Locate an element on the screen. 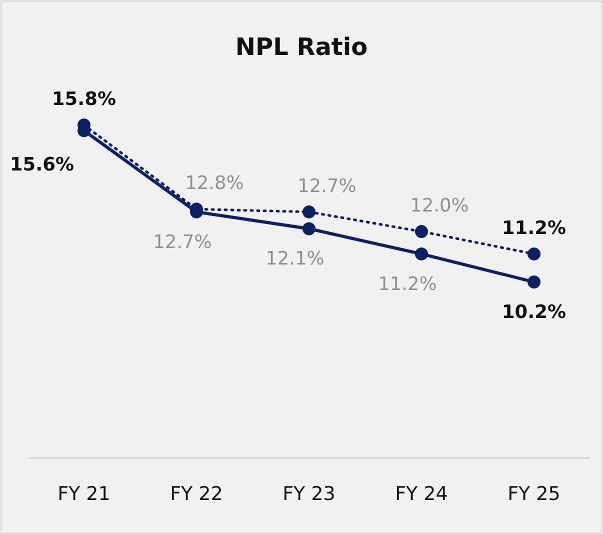  chart-title: NPL Ratio is located at coordinates (301, 47).